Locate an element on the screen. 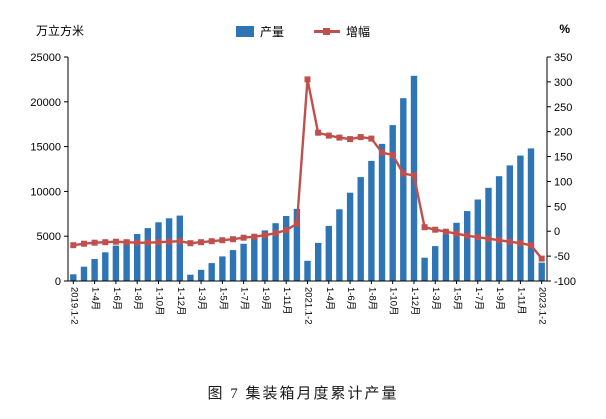 The image size is (606, 419). x-axis-tick-label: 2023.1-2 is located at coordinates (542, 306).